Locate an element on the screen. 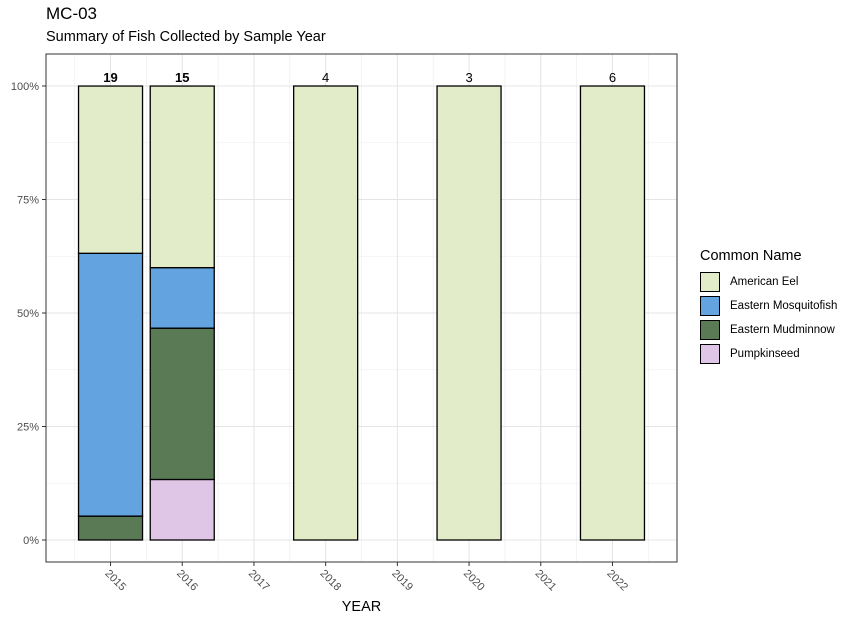 This screenshot has width=861, height=622. bar-total-label: 4 is located at coordinates (325, 77).